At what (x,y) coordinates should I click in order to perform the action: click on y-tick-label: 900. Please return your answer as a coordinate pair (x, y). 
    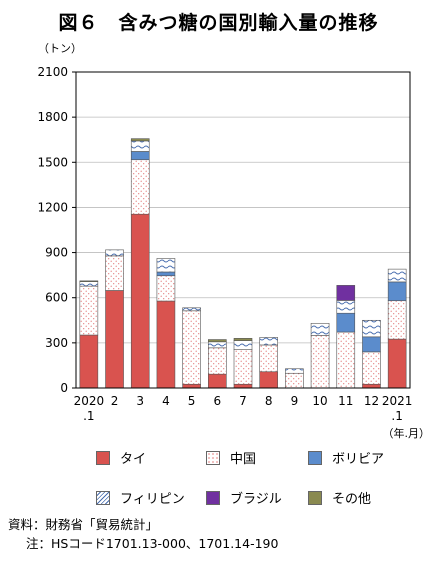
    Looking at the image, I should click on (56, 253).